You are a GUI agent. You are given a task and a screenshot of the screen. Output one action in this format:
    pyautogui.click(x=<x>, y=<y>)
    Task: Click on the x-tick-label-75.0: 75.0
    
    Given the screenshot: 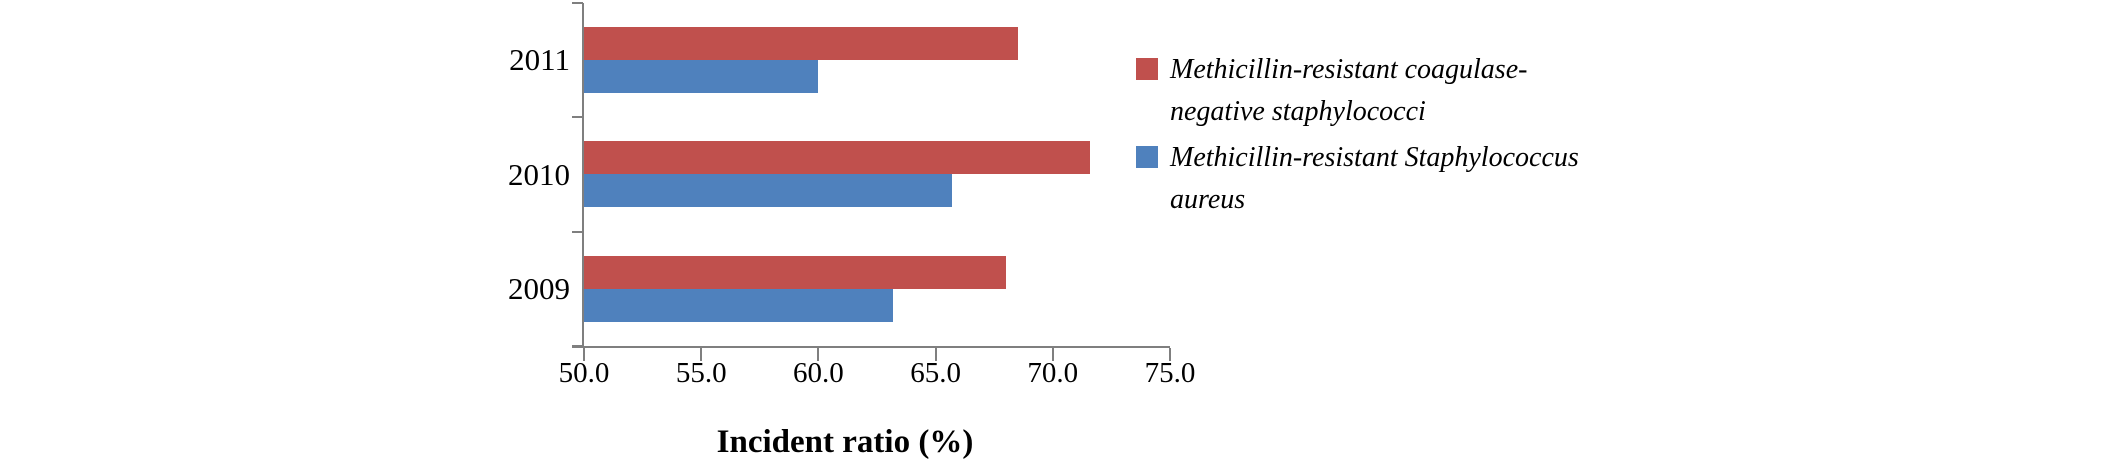 What is the action you would take?
    pyautogui.click(x=1170, y=373)
    